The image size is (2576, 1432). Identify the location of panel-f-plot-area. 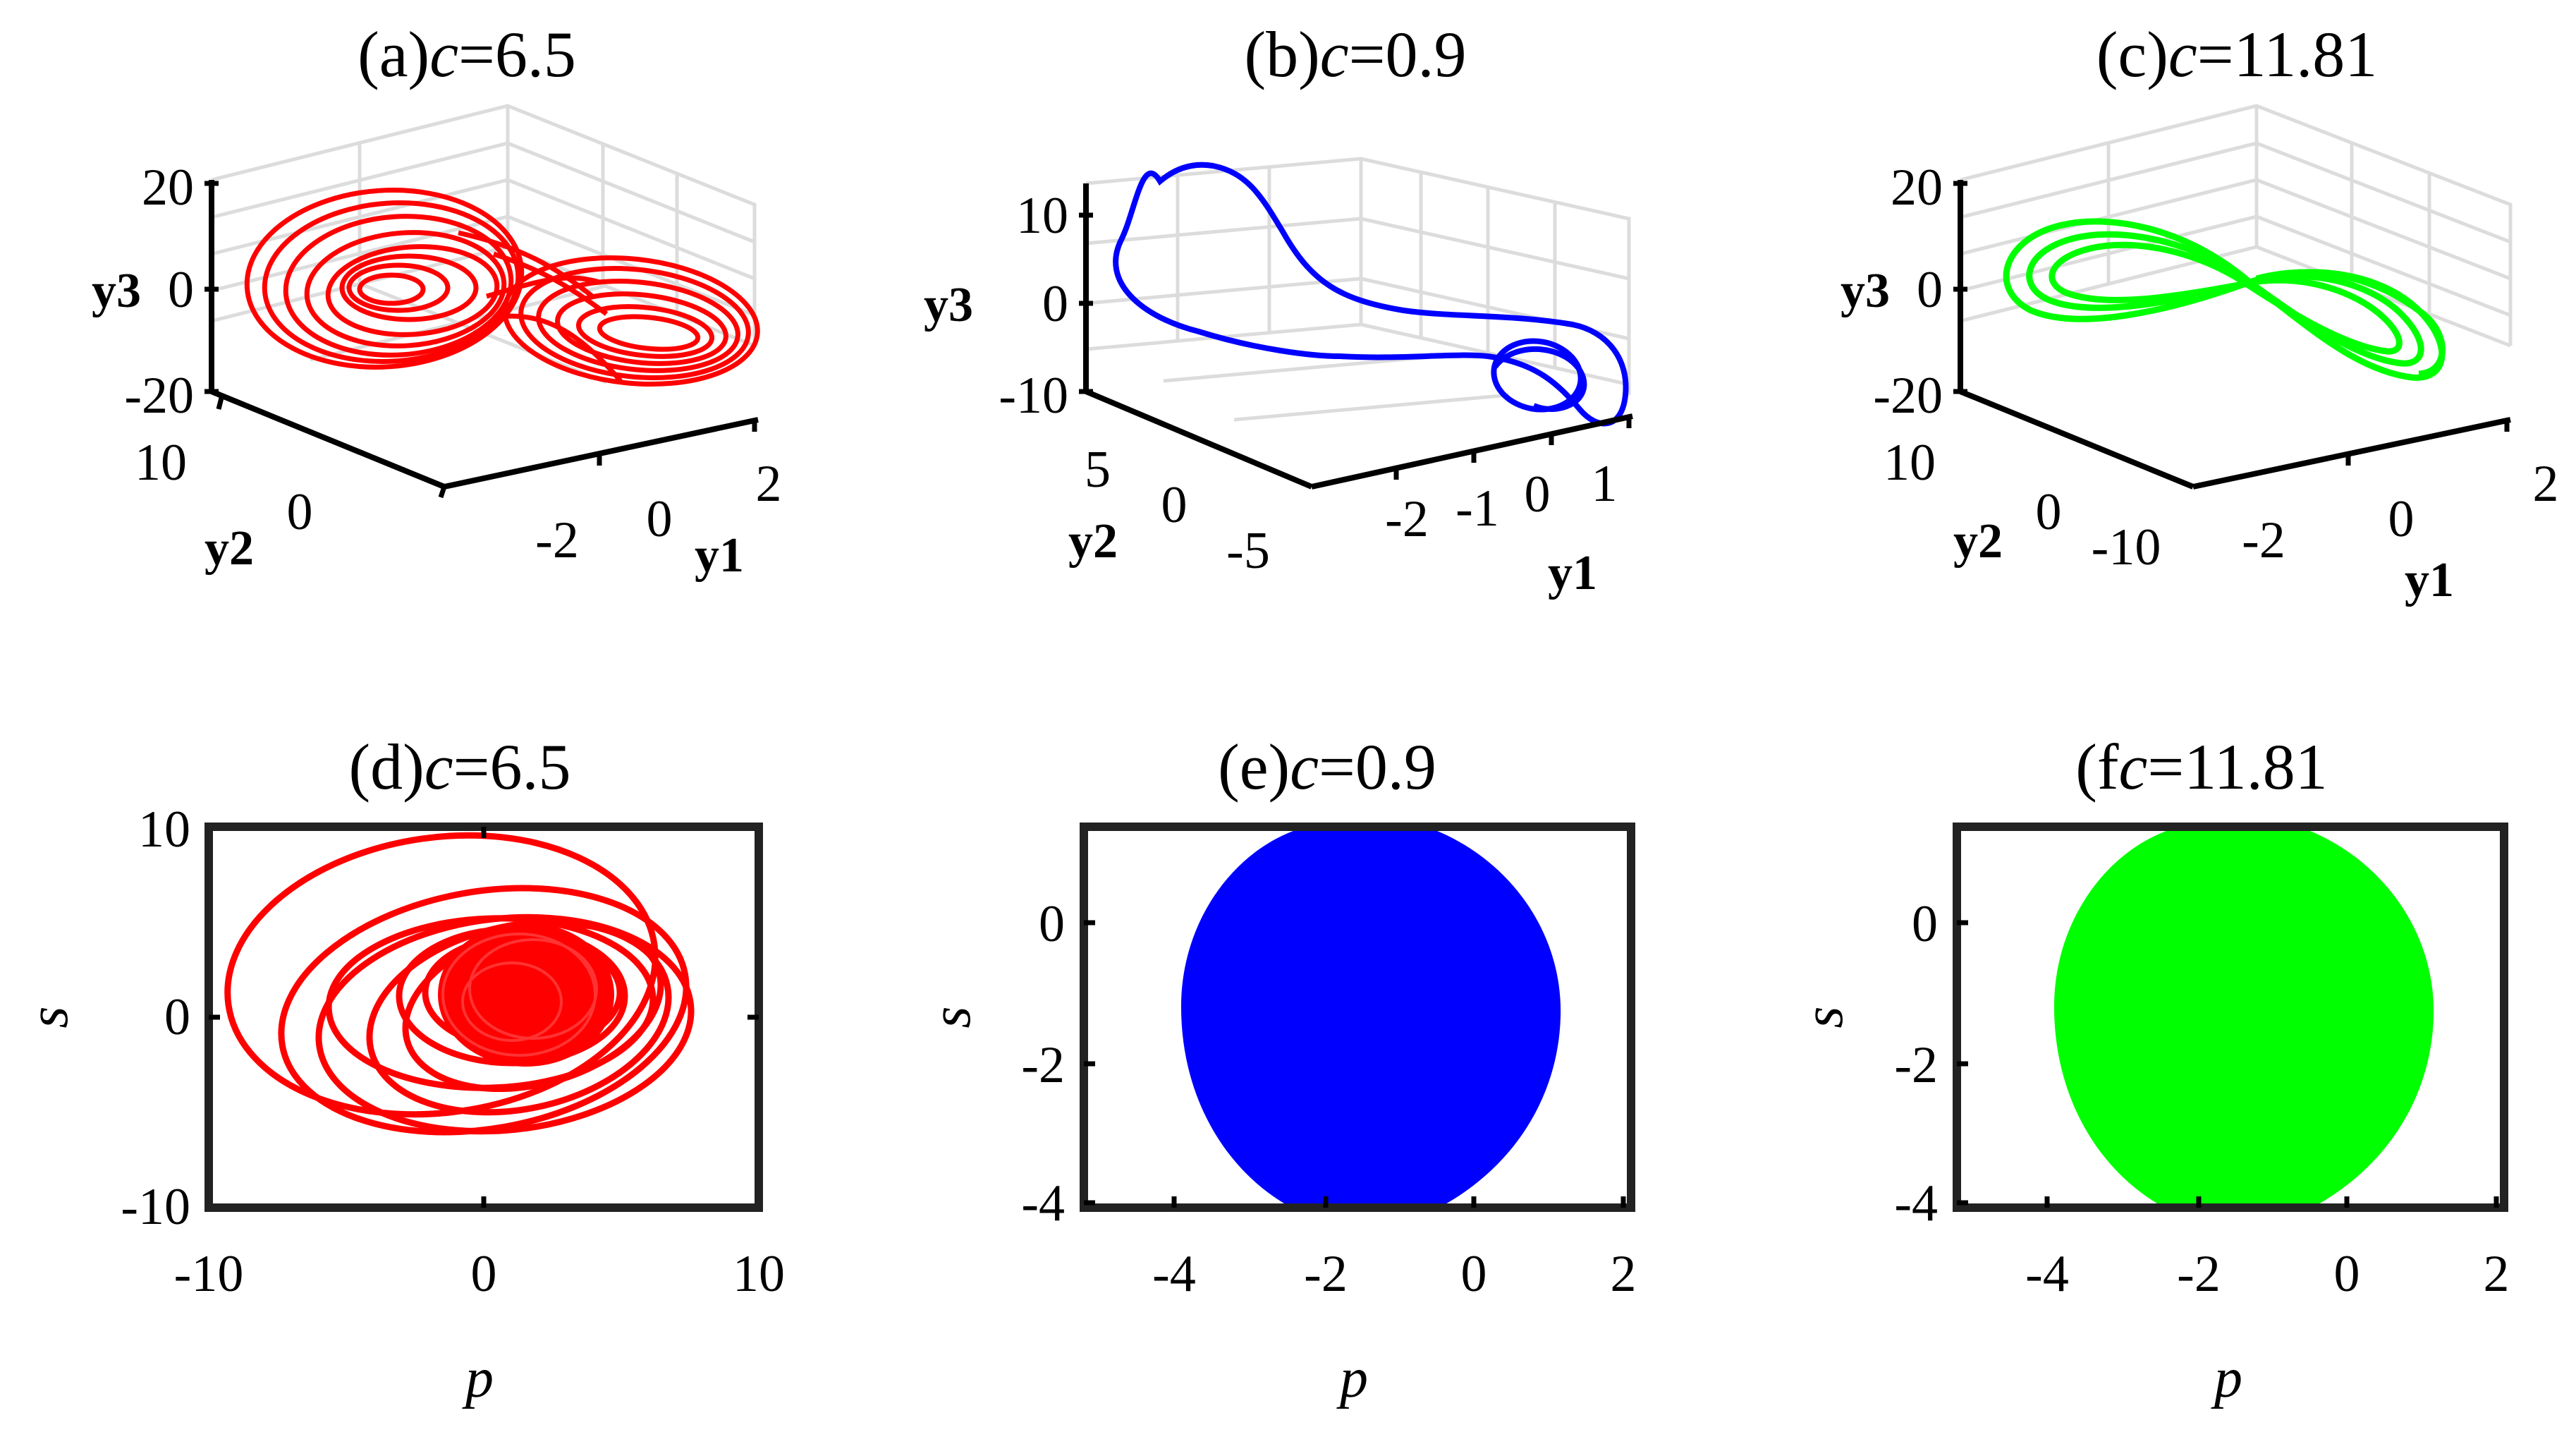
(2244, 1017).